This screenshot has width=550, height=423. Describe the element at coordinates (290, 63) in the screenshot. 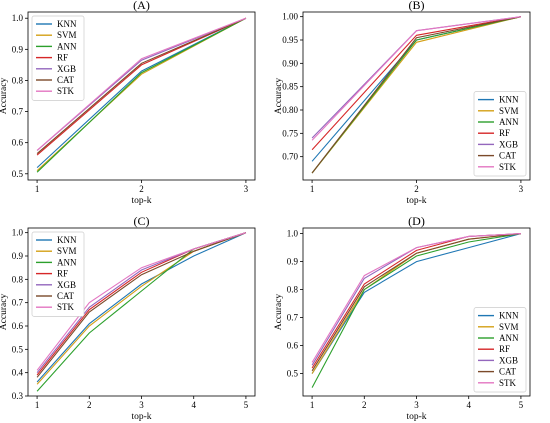

I see `y-tick-label: 0.90` at that location.